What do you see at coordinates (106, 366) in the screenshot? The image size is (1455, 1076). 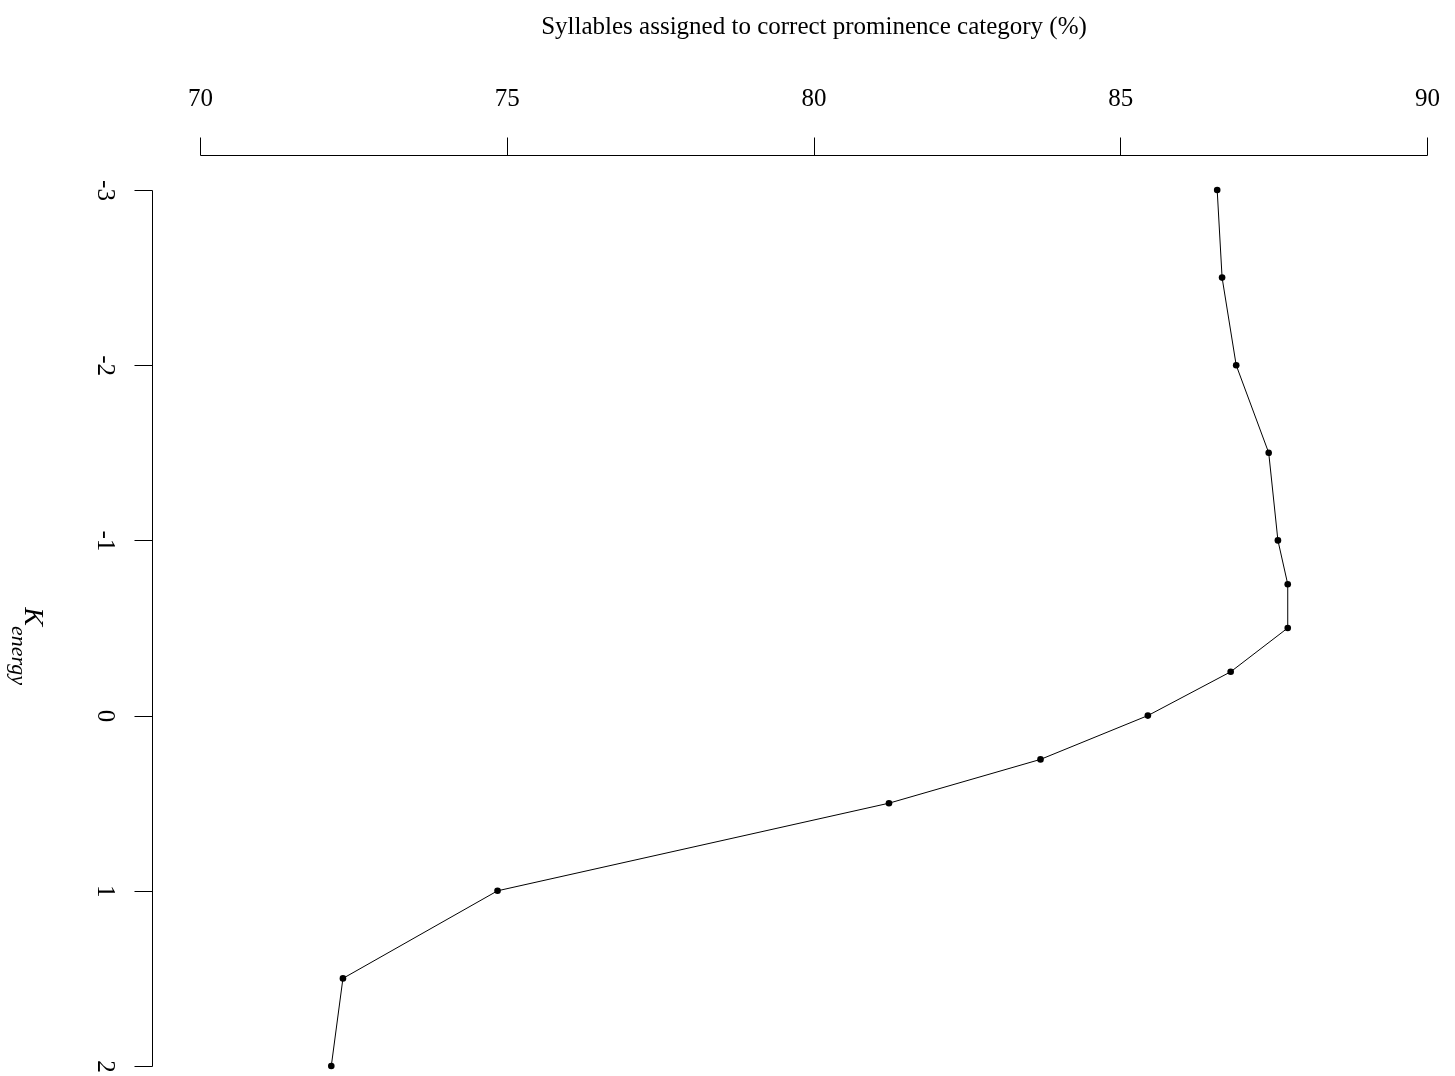 I see `y-tick-label: -2` at bounding box center [106, 366].